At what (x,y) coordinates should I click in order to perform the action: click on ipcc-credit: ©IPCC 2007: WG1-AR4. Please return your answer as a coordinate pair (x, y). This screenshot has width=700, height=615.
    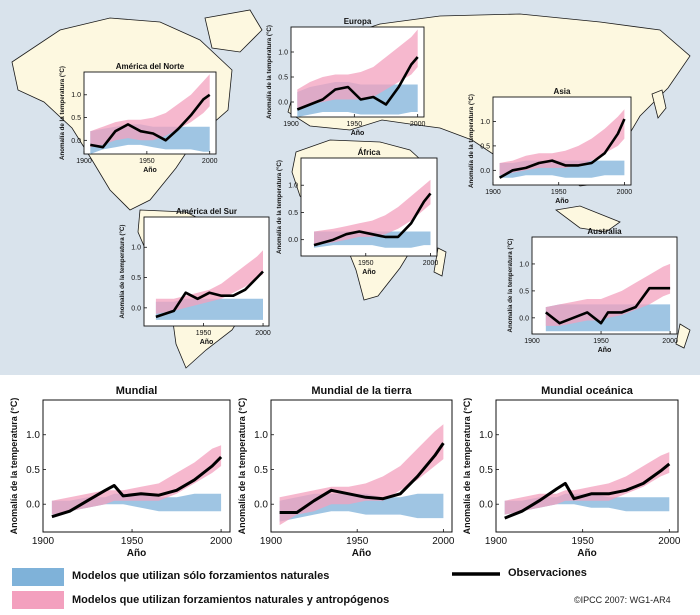
    Looking at the image, I should click on (622, 600).